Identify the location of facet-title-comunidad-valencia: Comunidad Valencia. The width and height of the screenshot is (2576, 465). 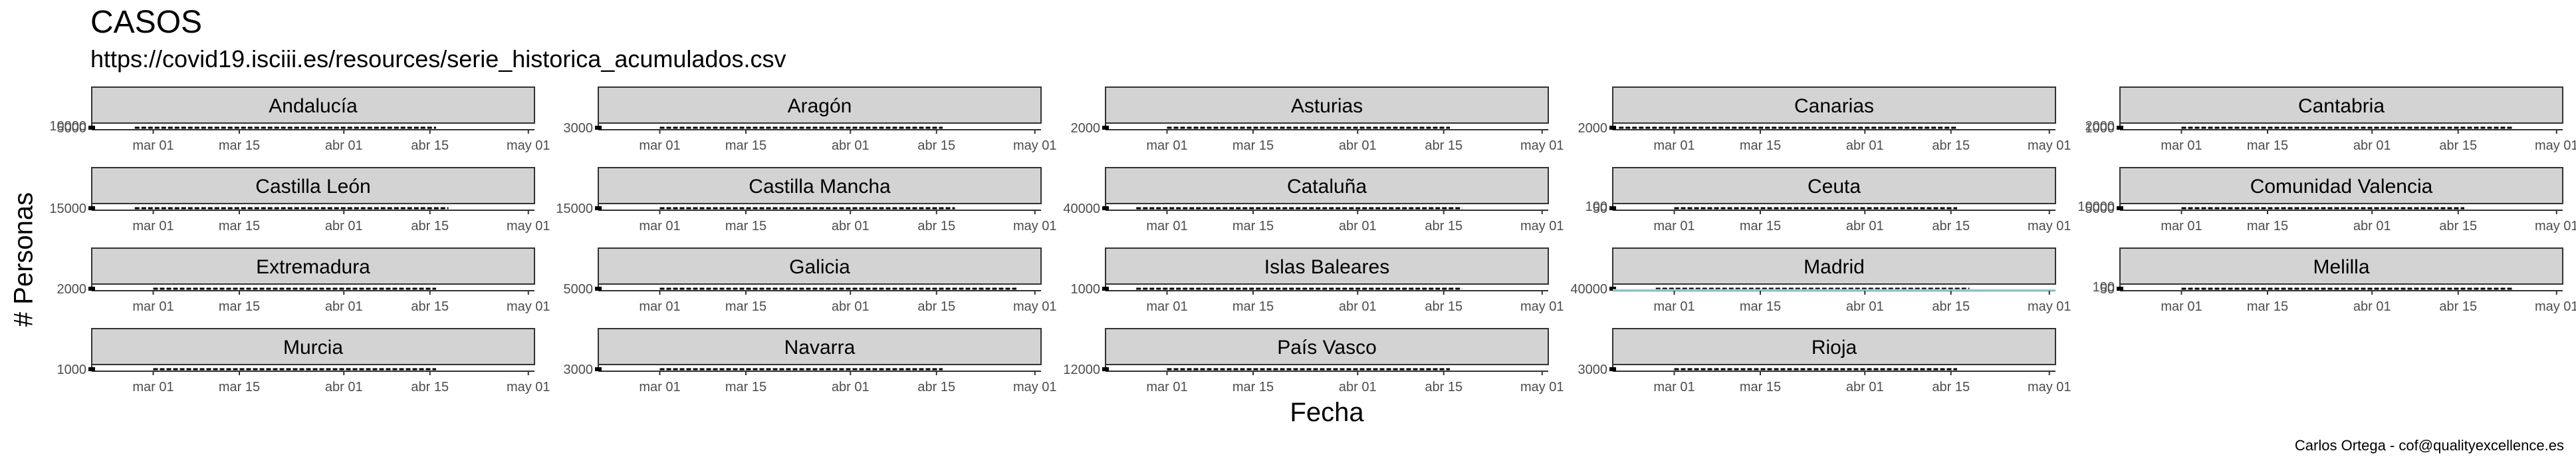
(2341, 187).